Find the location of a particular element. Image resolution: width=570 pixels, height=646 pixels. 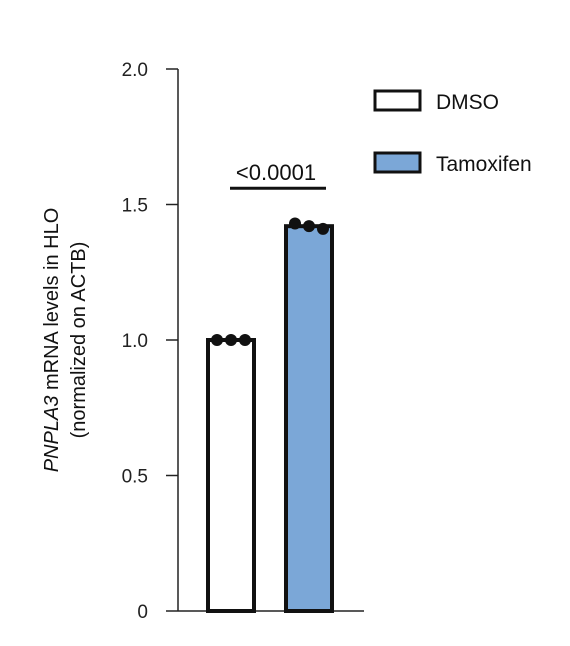

y-tick-label: 0 is located at coordinates (142, 612).